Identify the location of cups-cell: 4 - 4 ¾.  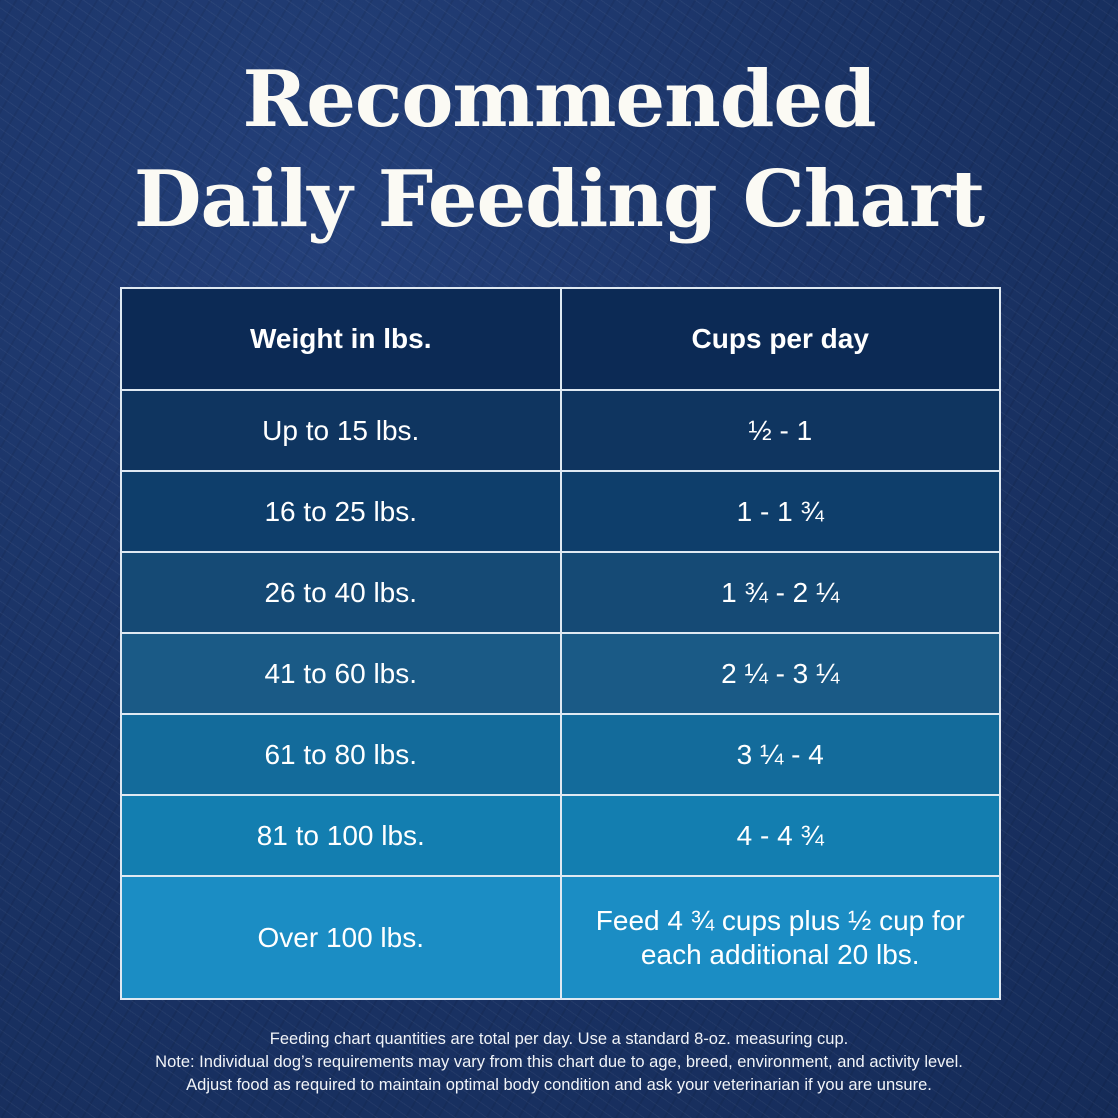
(780, 835).